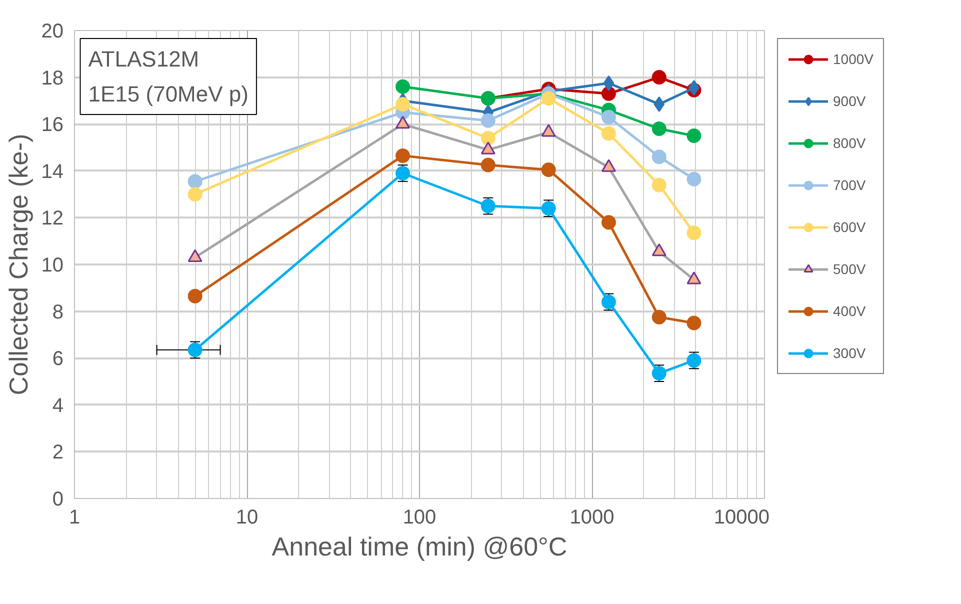  What do you see at coordinates (58, 359) in the screenshot?
I see `y-tick-label: 6` at bounding box center [58, 359].